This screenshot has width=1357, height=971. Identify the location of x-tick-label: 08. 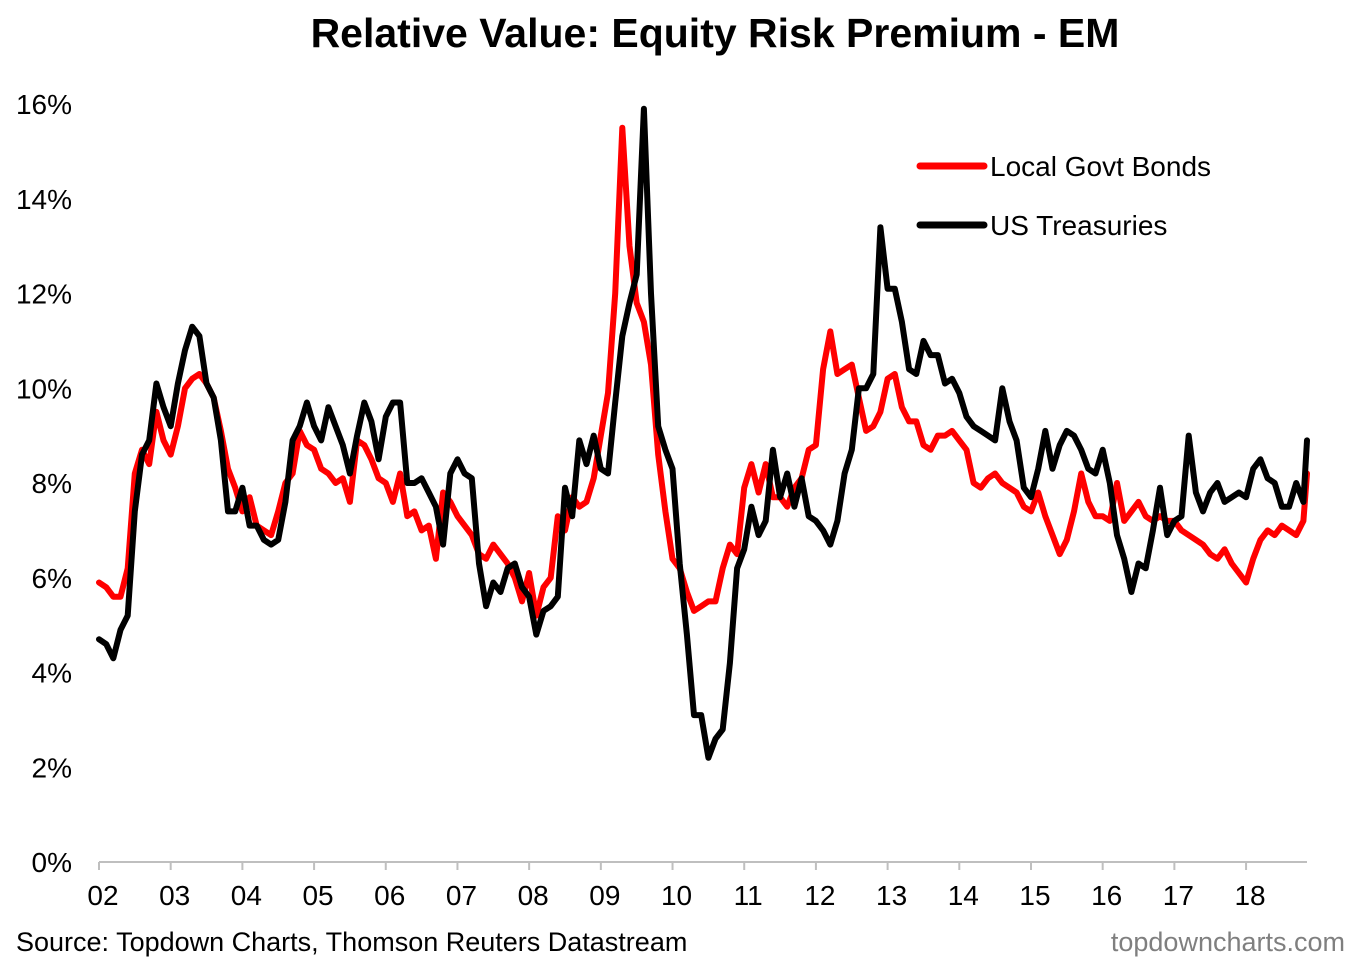
(533, 895).